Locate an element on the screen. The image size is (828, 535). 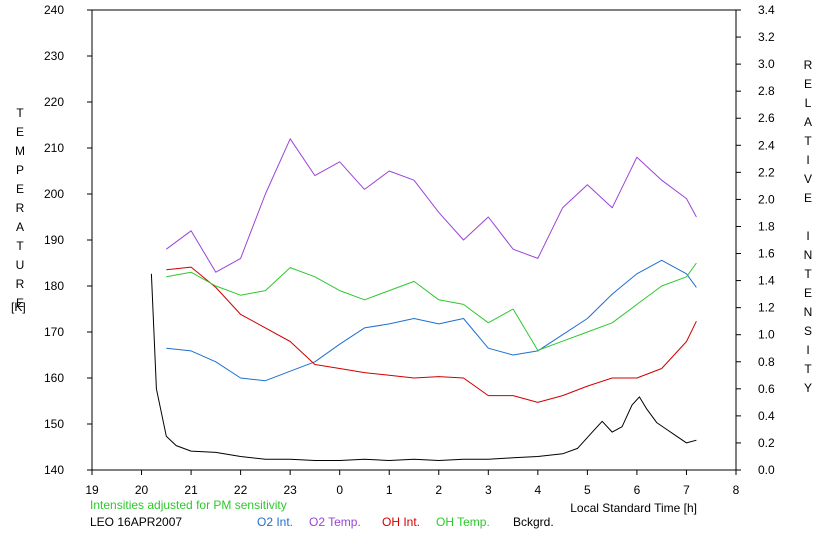
legend-item: O2 Temp. is located at coordinates (335, 522).